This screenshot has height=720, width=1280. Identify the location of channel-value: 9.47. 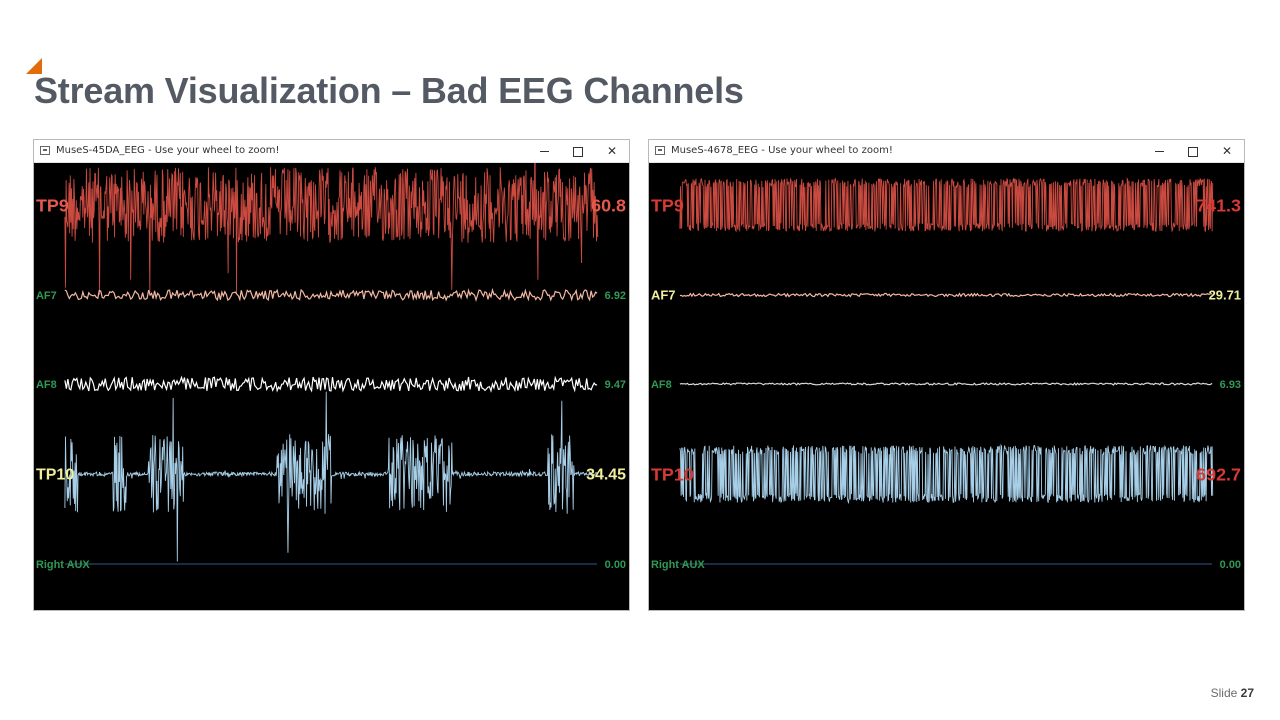
(615, 385).